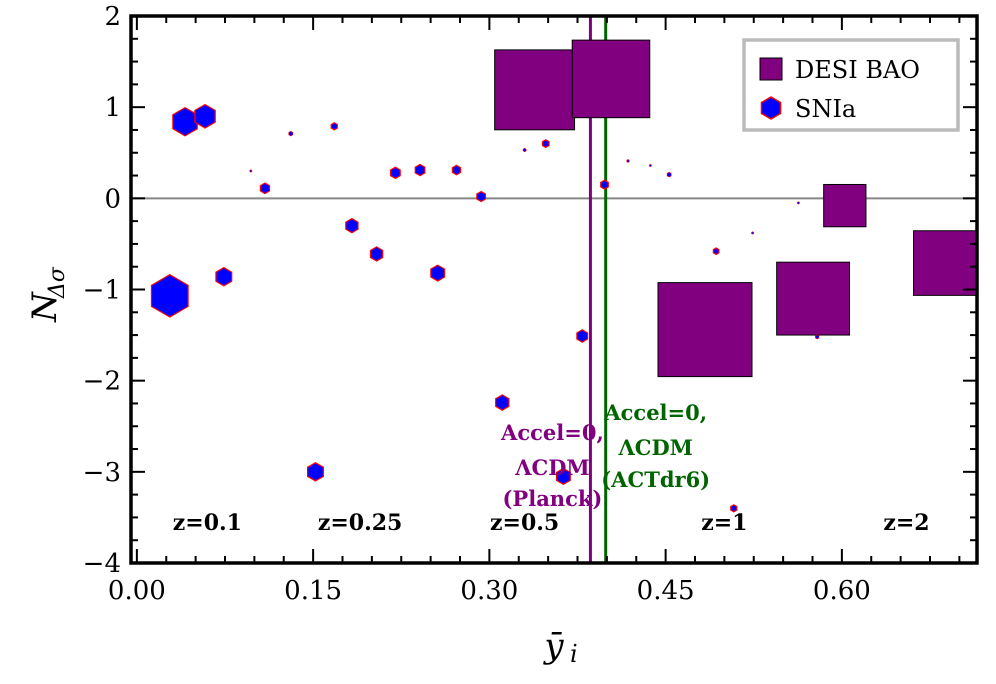  I want to click on redshift-label-0.1: z=0.1, so click(207, 523).